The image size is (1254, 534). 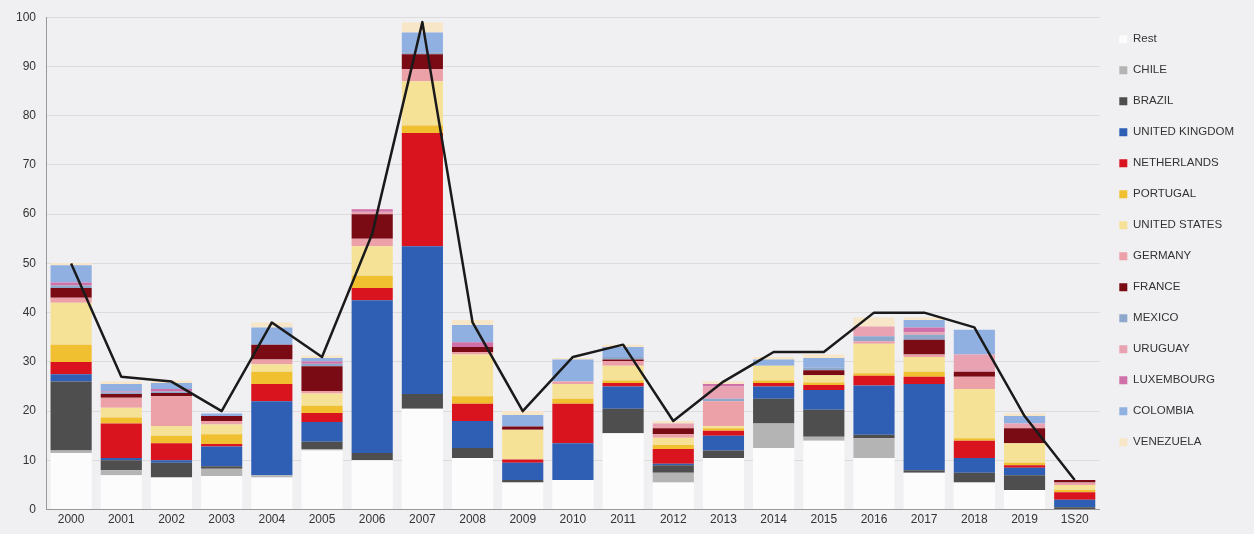 What do you see at coordinates (573, 519) in the screenshot?
I see `x-tick-label: 2010` at bounding box center [573, 519].